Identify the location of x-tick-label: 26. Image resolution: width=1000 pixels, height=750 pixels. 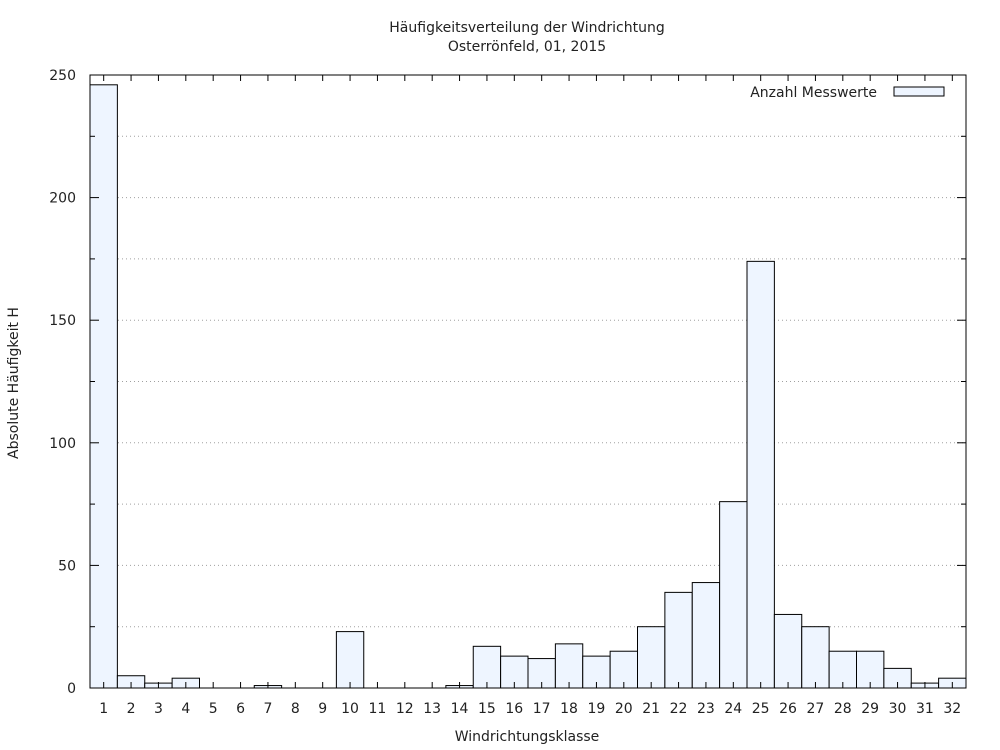
(788, 709).